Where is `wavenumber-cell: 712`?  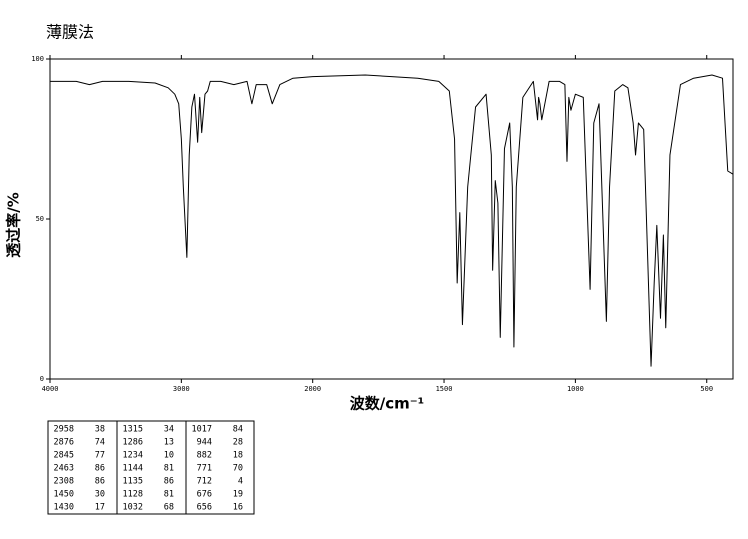 wavenumber-cell: 712 is located at coordinates (204, 482).